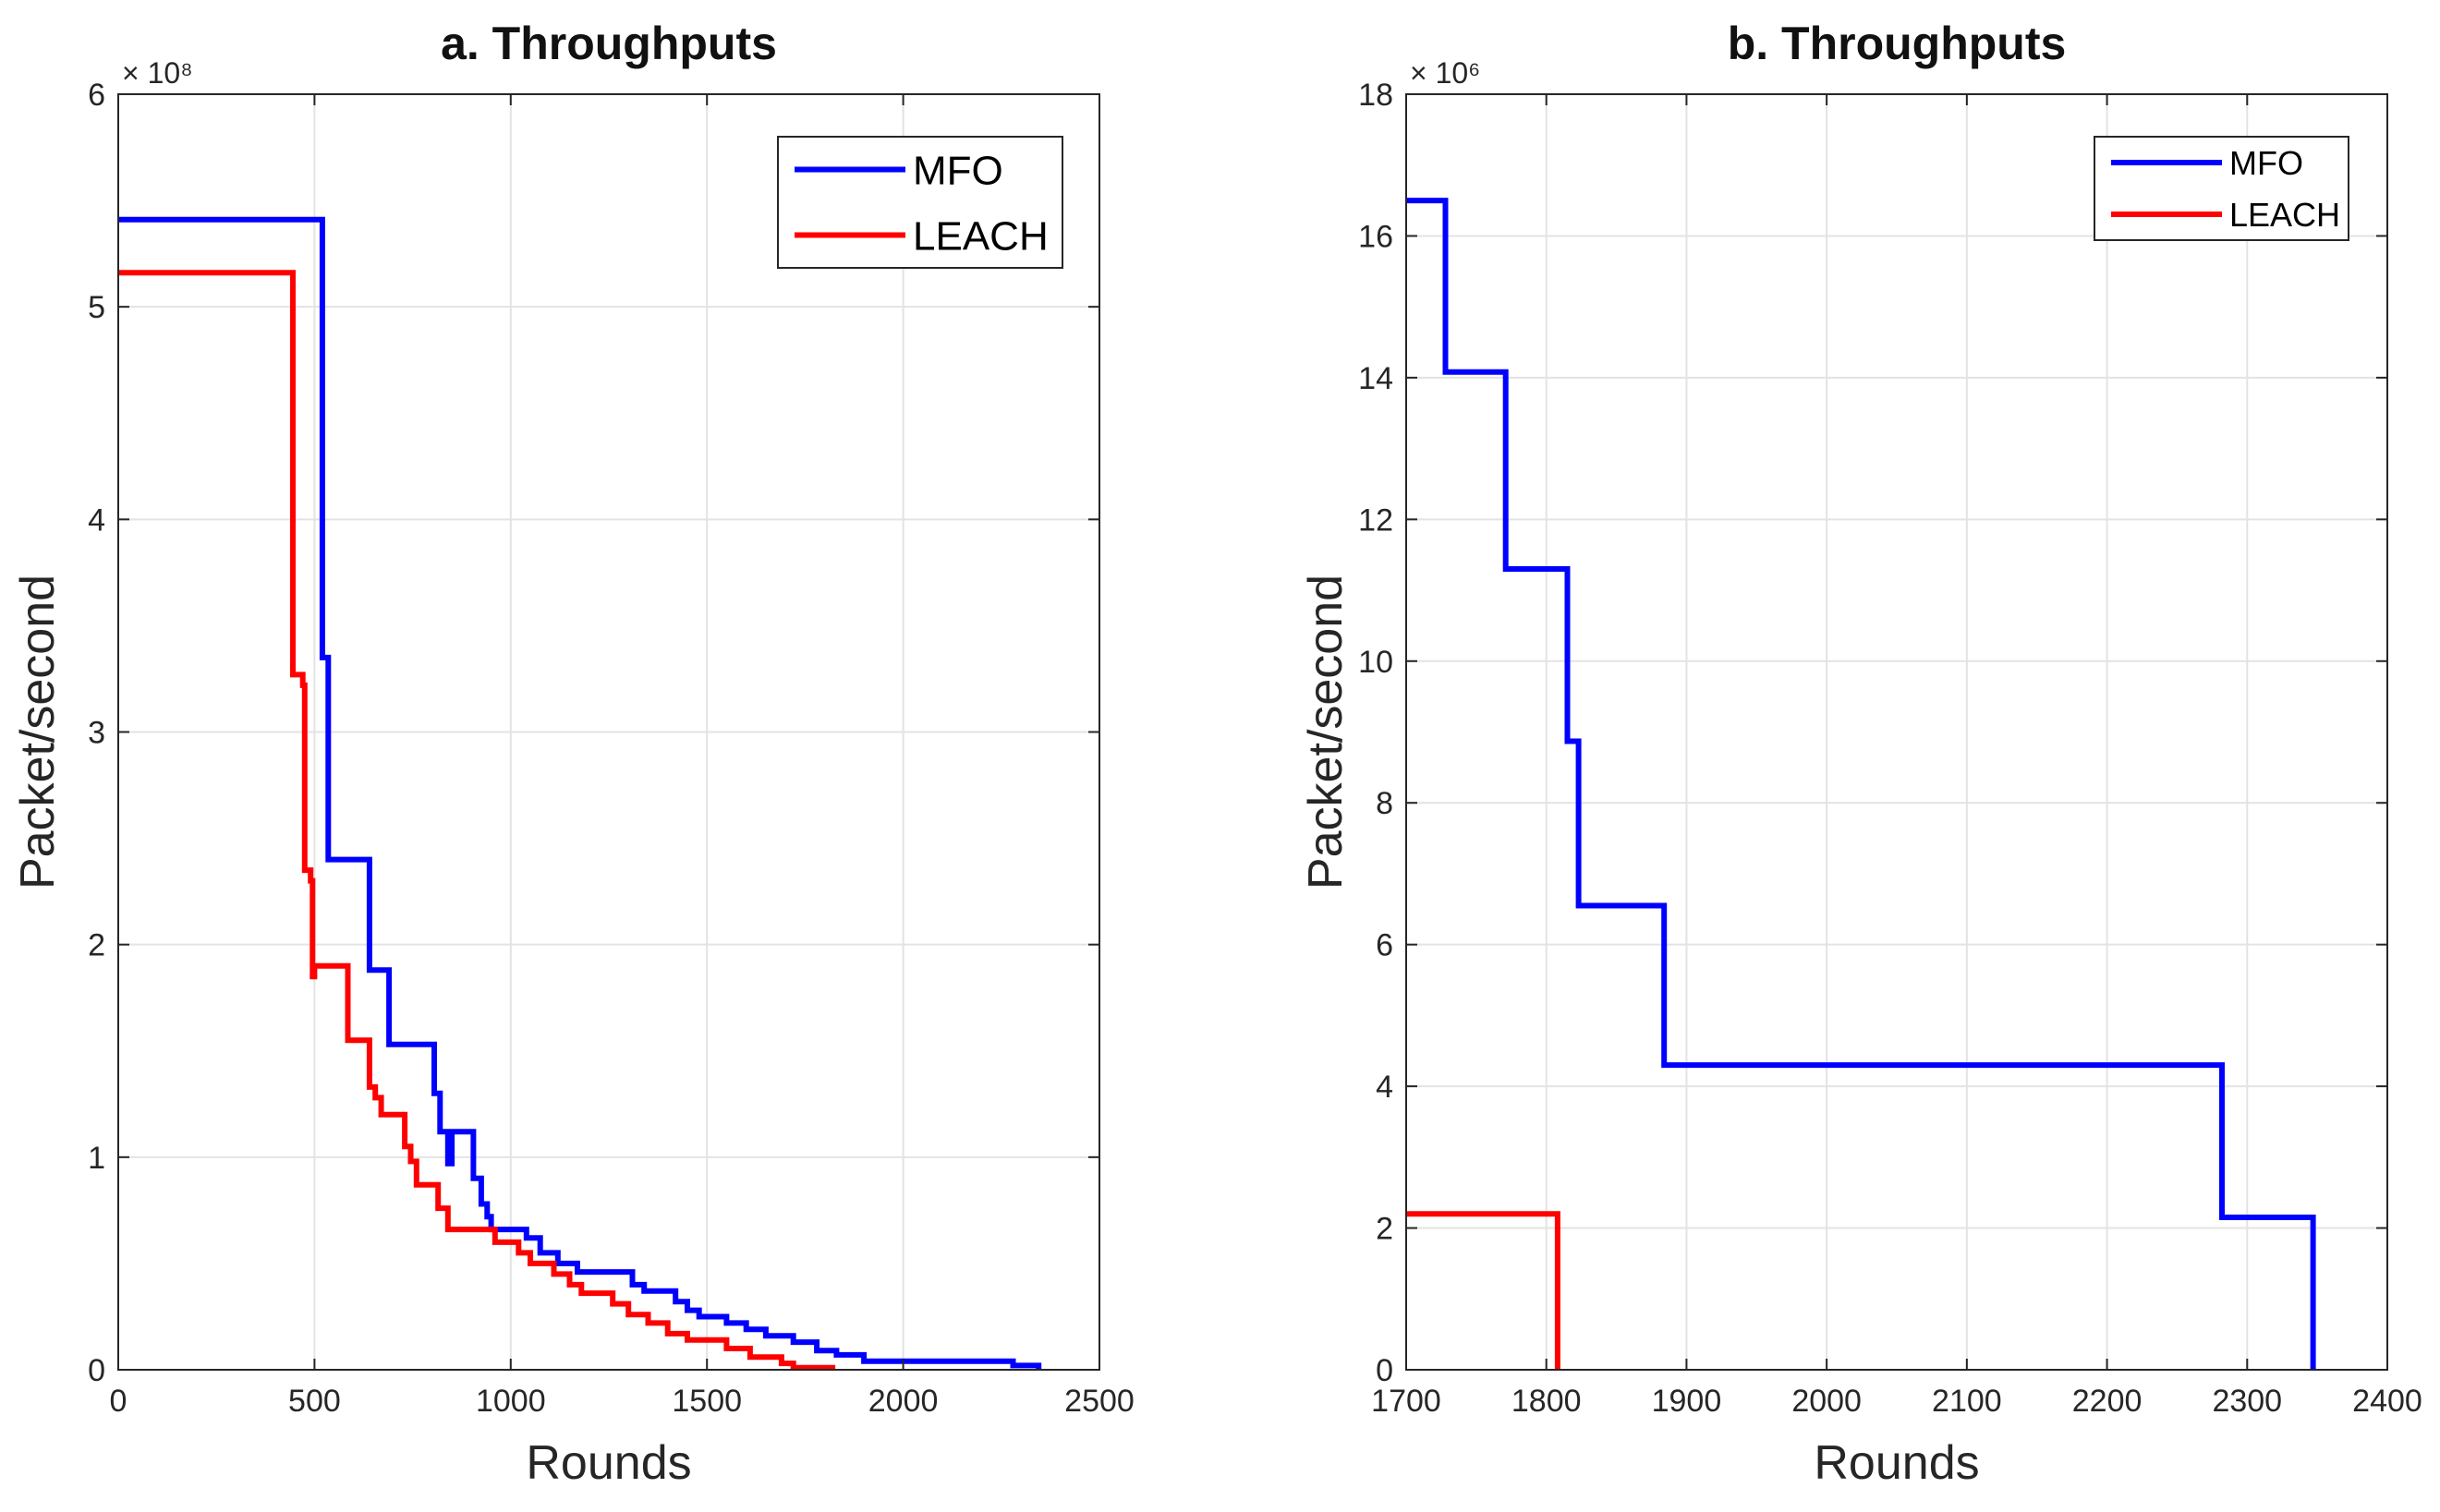  What do you see at coordinates (1898, 43) in the screenshot?
I see `chart-title: b. Throughputs` at bounding box center [1898, 43].